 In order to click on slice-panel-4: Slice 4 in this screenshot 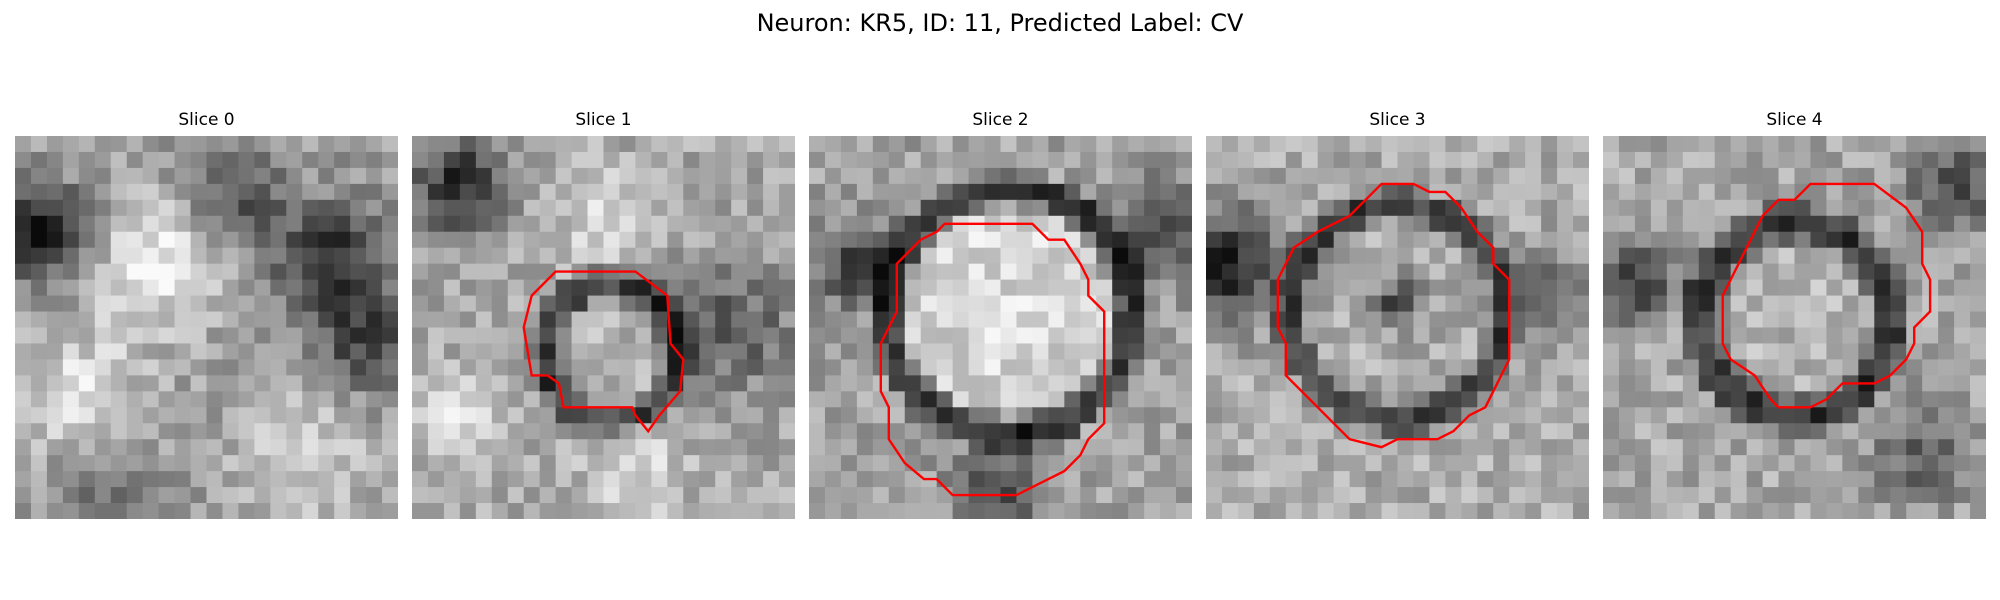, I will do `click(1794, 313)`.